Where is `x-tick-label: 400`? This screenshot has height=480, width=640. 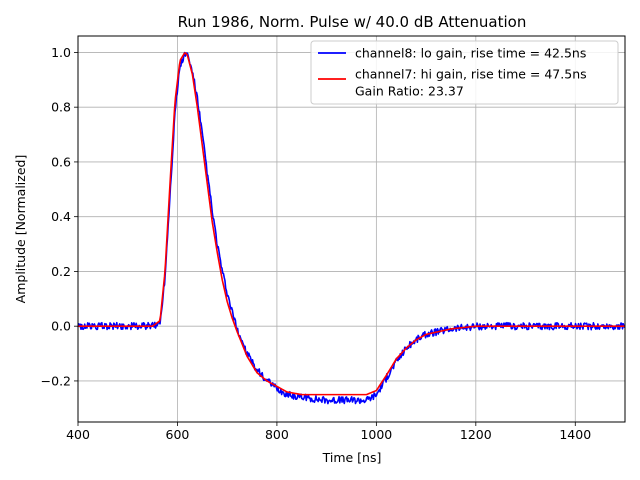 x-tick-label: 400 is located at coordinates (78, 434).